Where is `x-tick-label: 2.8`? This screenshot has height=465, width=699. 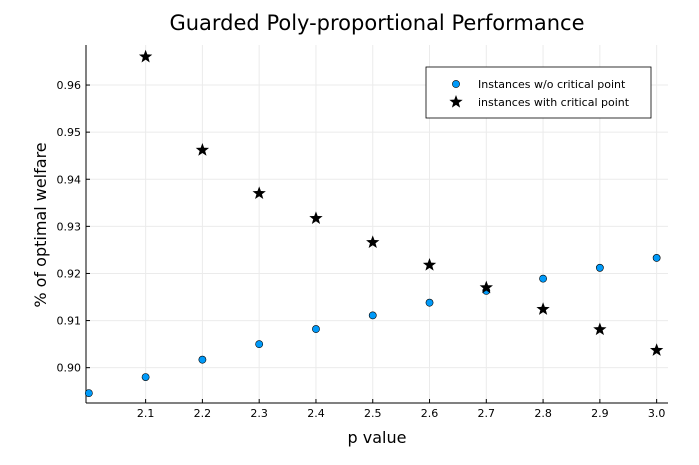
x-tick-label: 2.8 is located at coordinates (543, 413).